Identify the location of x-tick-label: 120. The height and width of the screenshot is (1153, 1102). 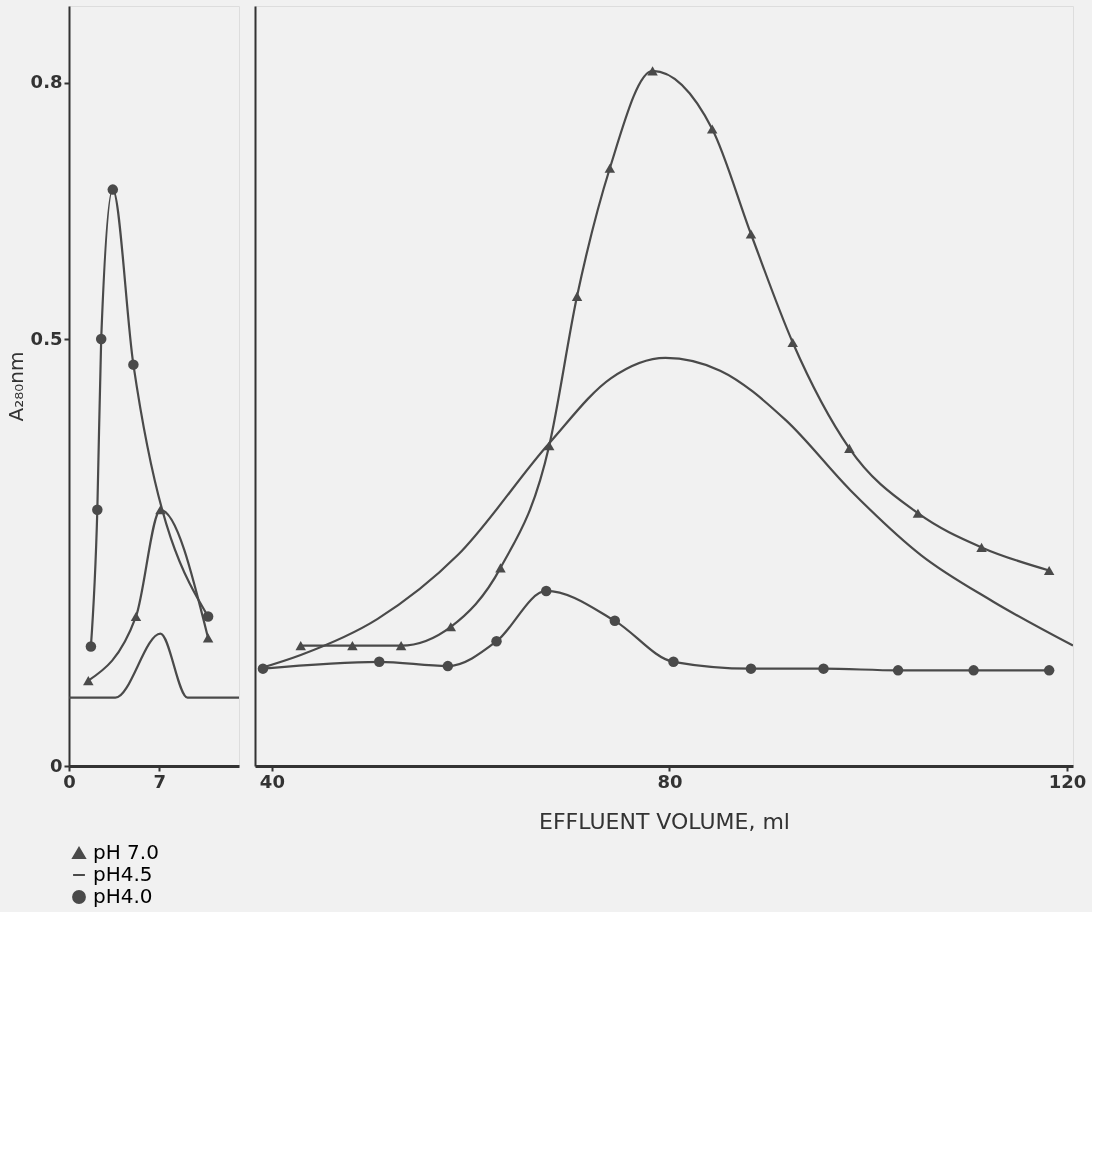
(1067, 781).